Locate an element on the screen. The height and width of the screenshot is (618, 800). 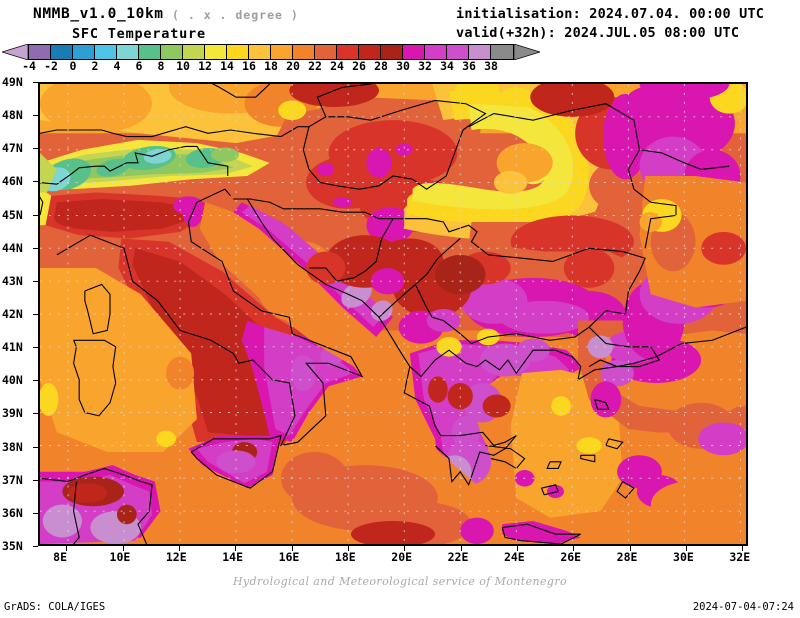
valid-time-label: valid(+32h): 2024.JUL.05 08:00 UTC is located at coordinates (598, 33).